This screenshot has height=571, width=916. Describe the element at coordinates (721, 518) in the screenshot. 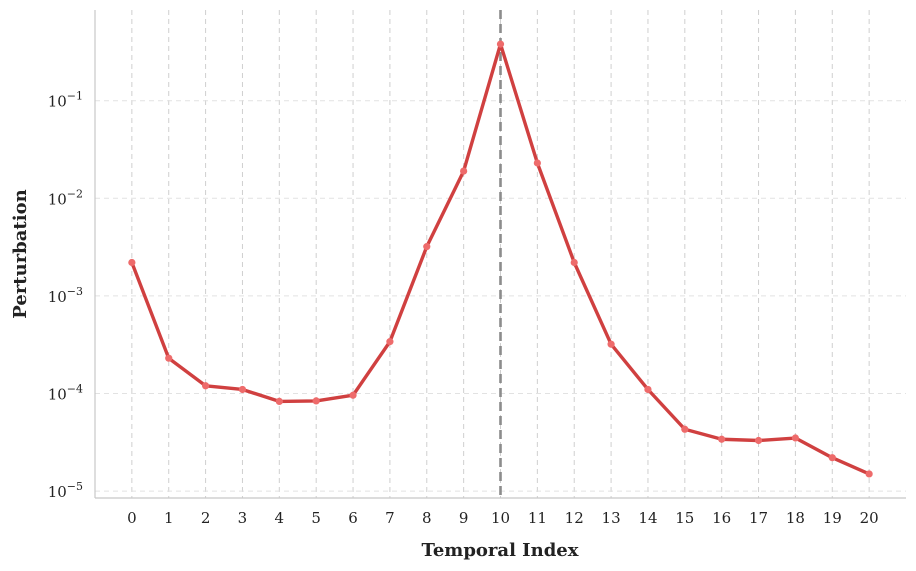

I see `x-tick-label-16: 16` at that location.